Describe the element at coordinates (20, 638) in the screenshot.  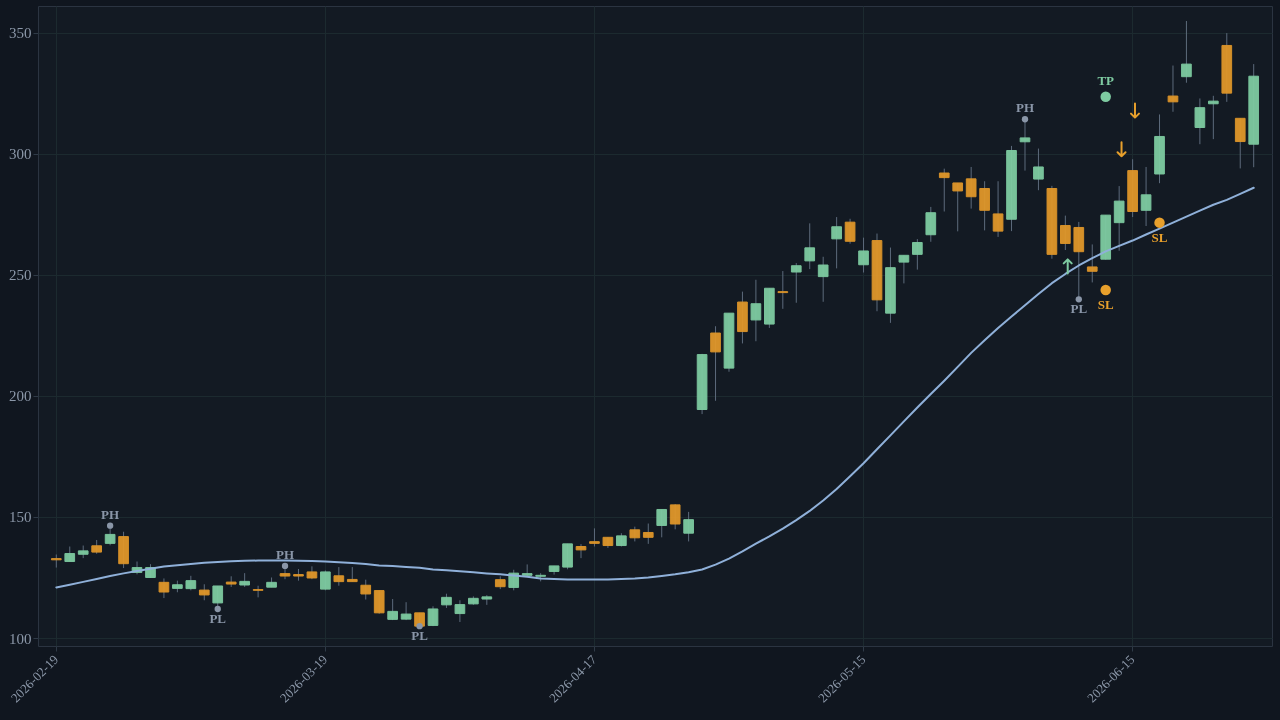
I see `y-tick-label: 100` at that location.